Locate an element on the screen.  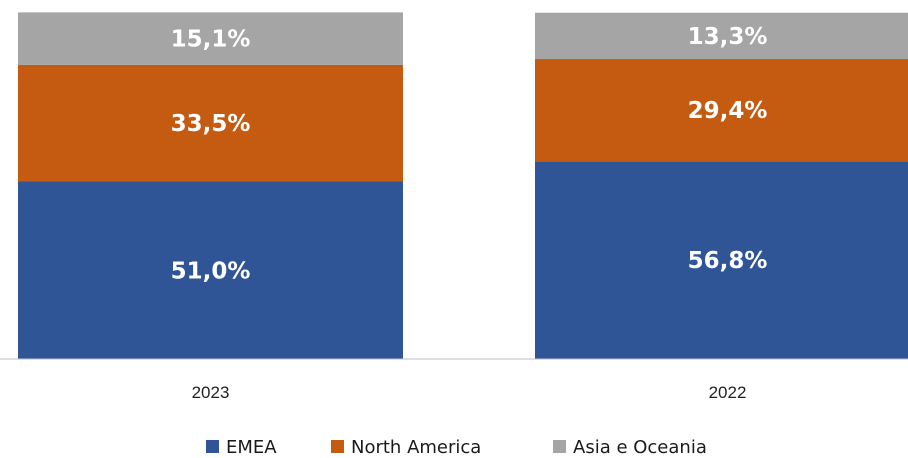
legend-label-emea: EMEA is located at coordinates (251, 447).